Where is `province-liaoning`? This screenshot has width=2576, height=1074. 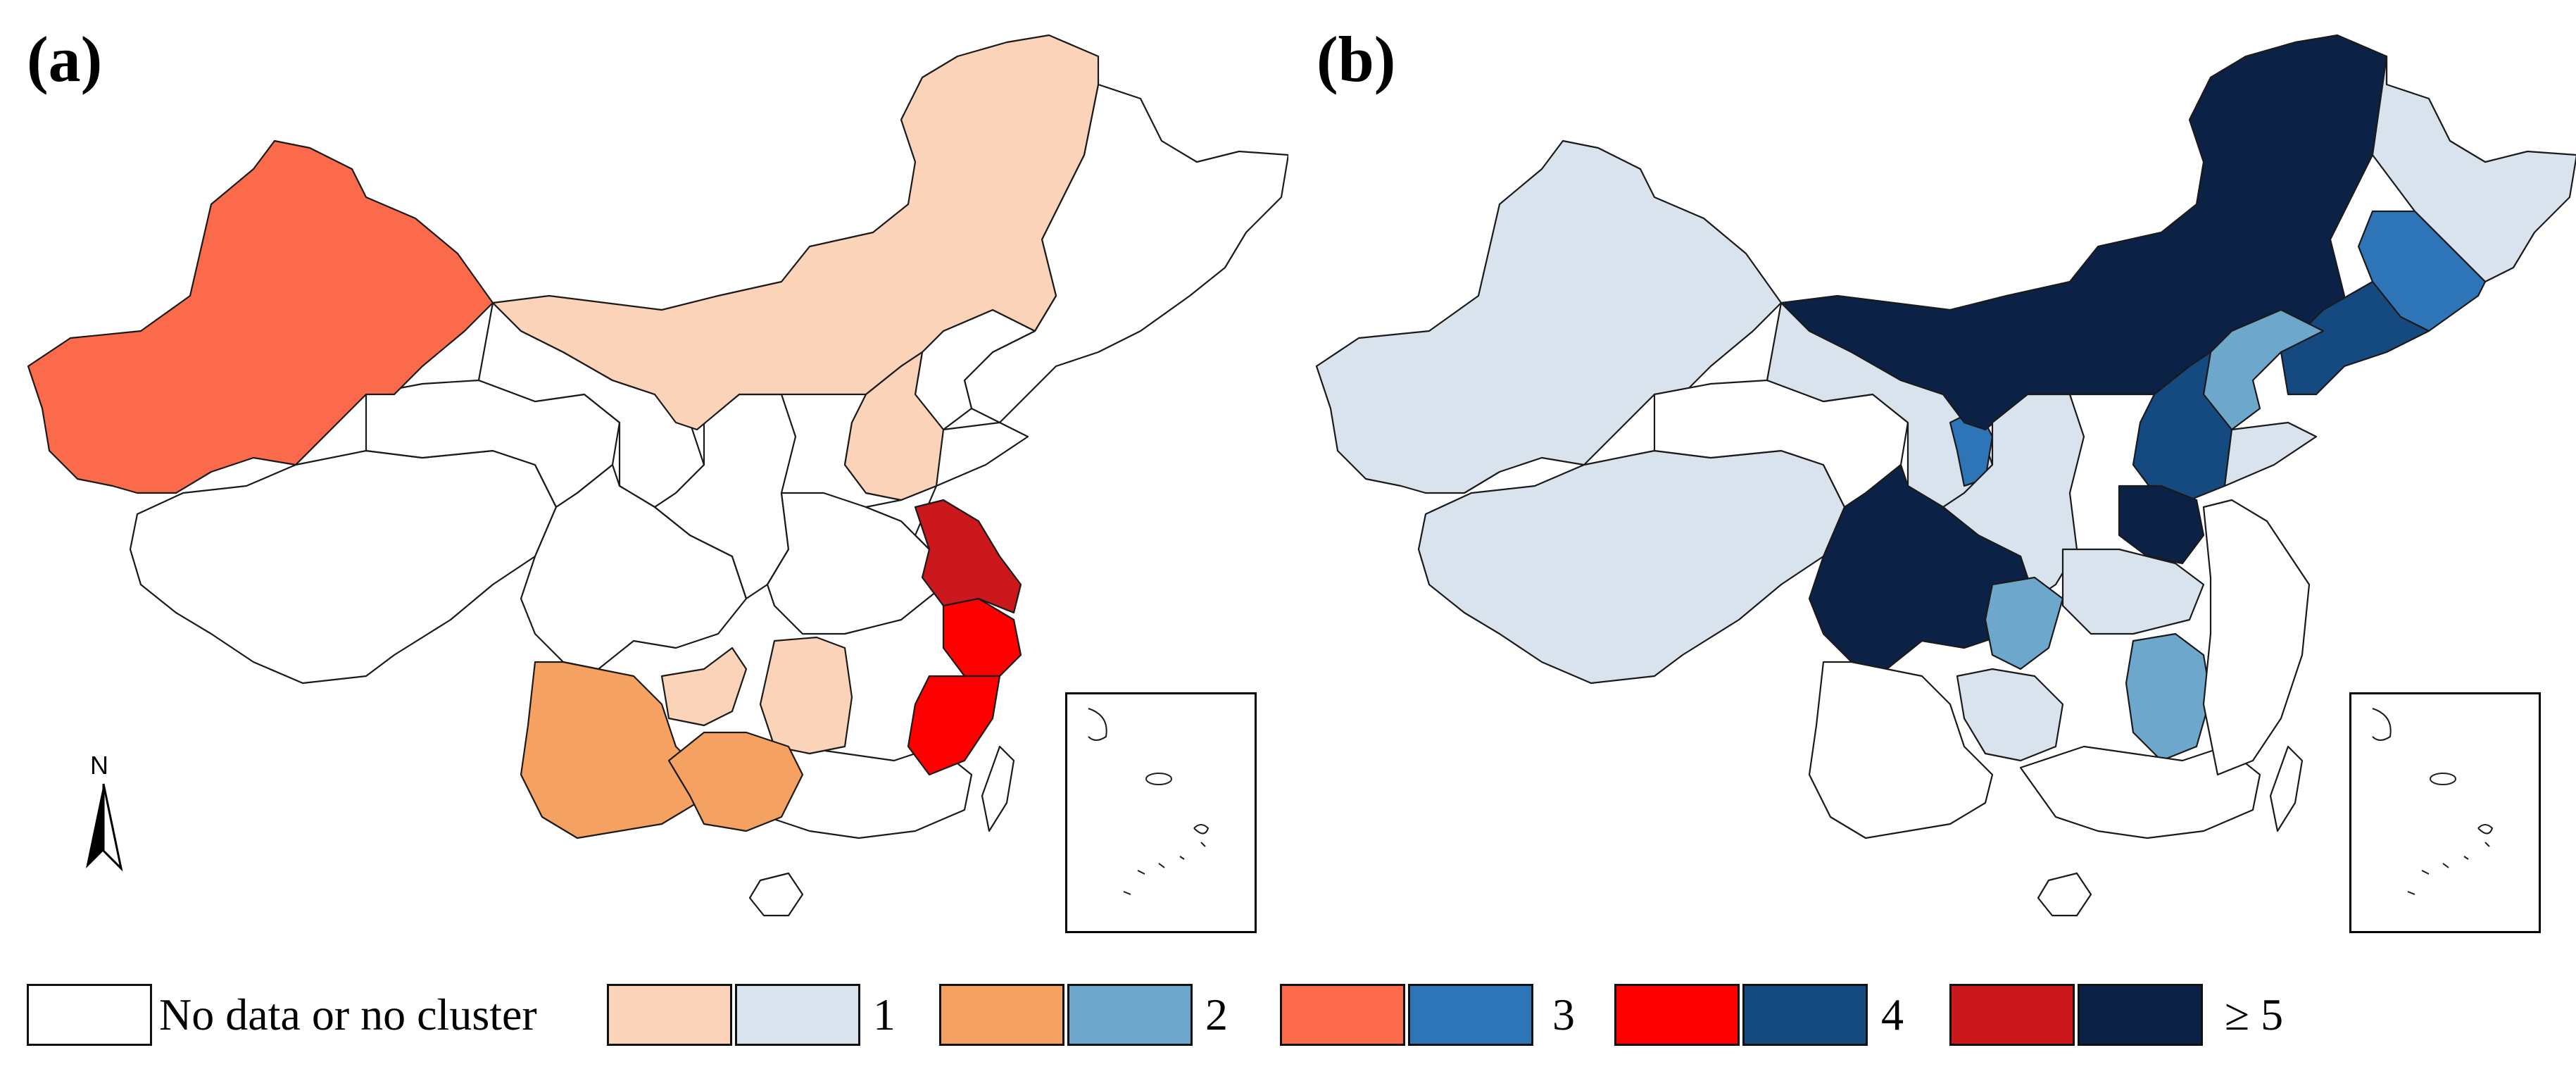 province-liaoning is located at coordinates (2355, 338).